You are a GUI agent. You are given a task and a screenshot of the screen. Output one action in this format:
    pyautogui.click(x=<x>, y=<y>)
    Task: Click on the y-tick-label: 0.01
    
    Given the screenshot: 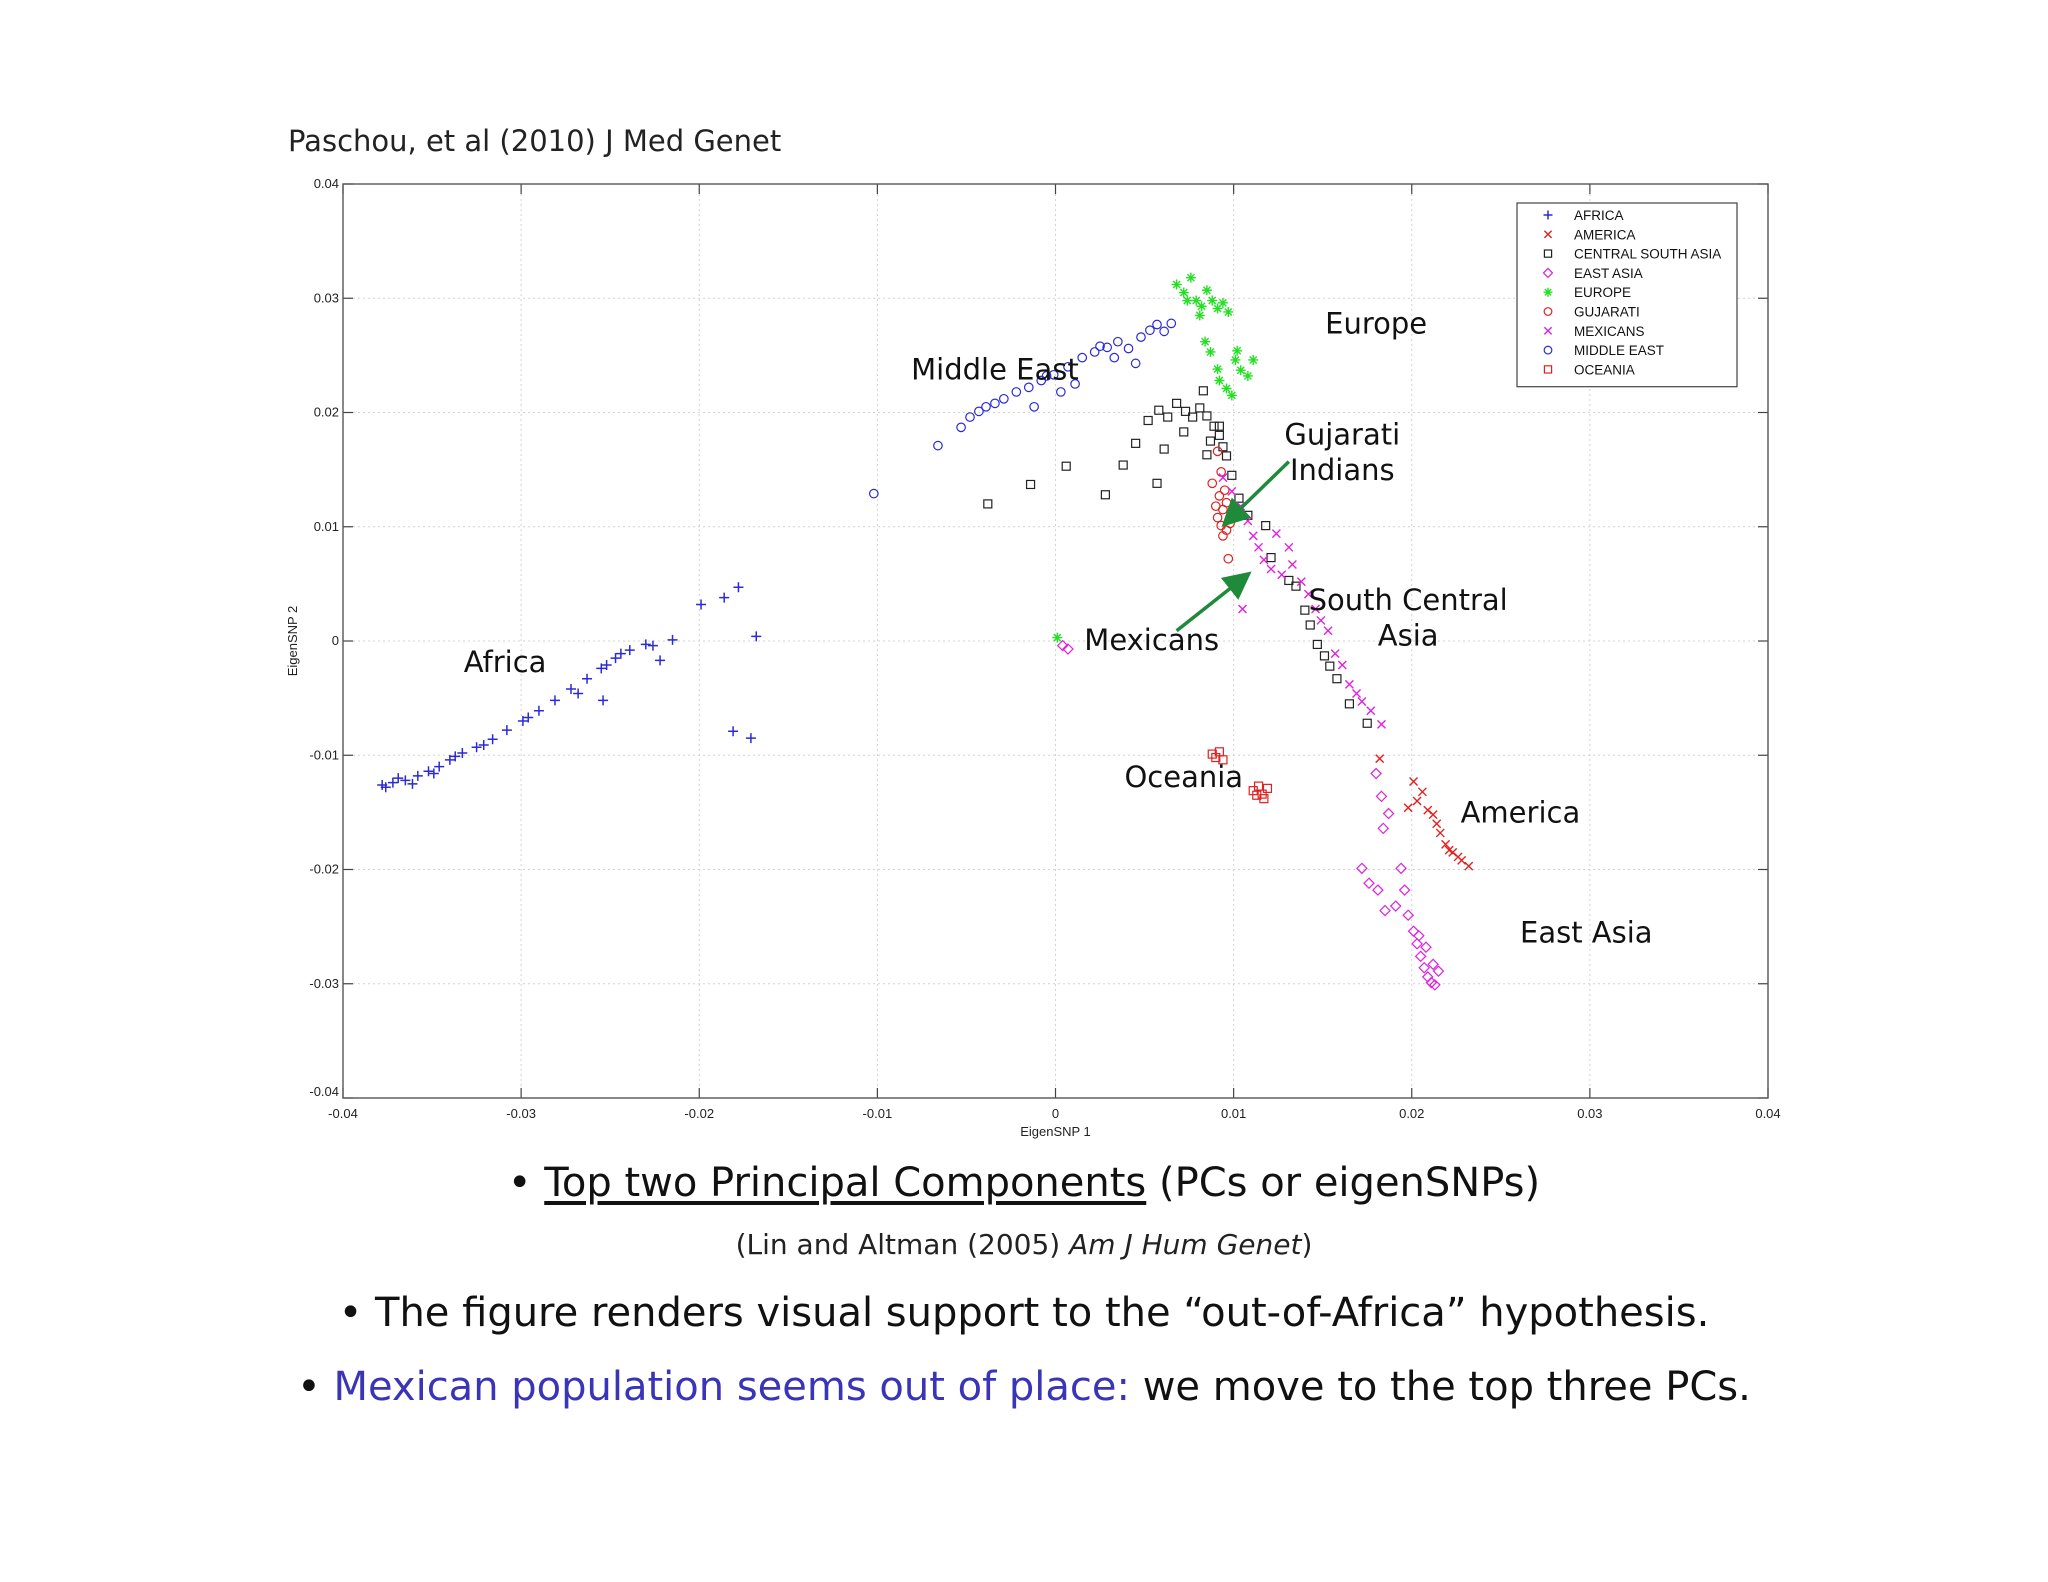 What is the action you would take?
    pyautogui.click(x=326, y=526)
    